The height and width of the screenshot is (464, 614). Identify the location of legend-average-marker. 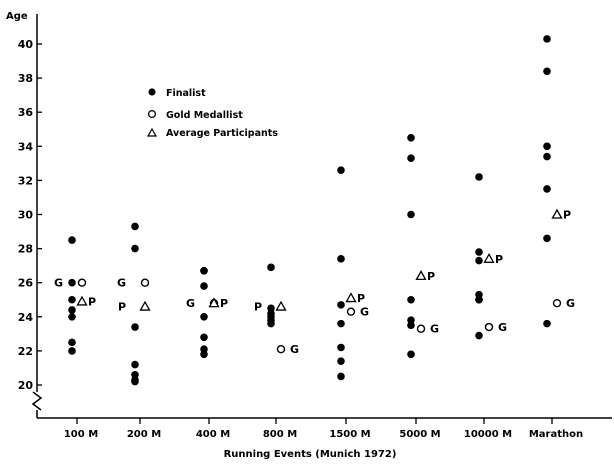
(152, 132).